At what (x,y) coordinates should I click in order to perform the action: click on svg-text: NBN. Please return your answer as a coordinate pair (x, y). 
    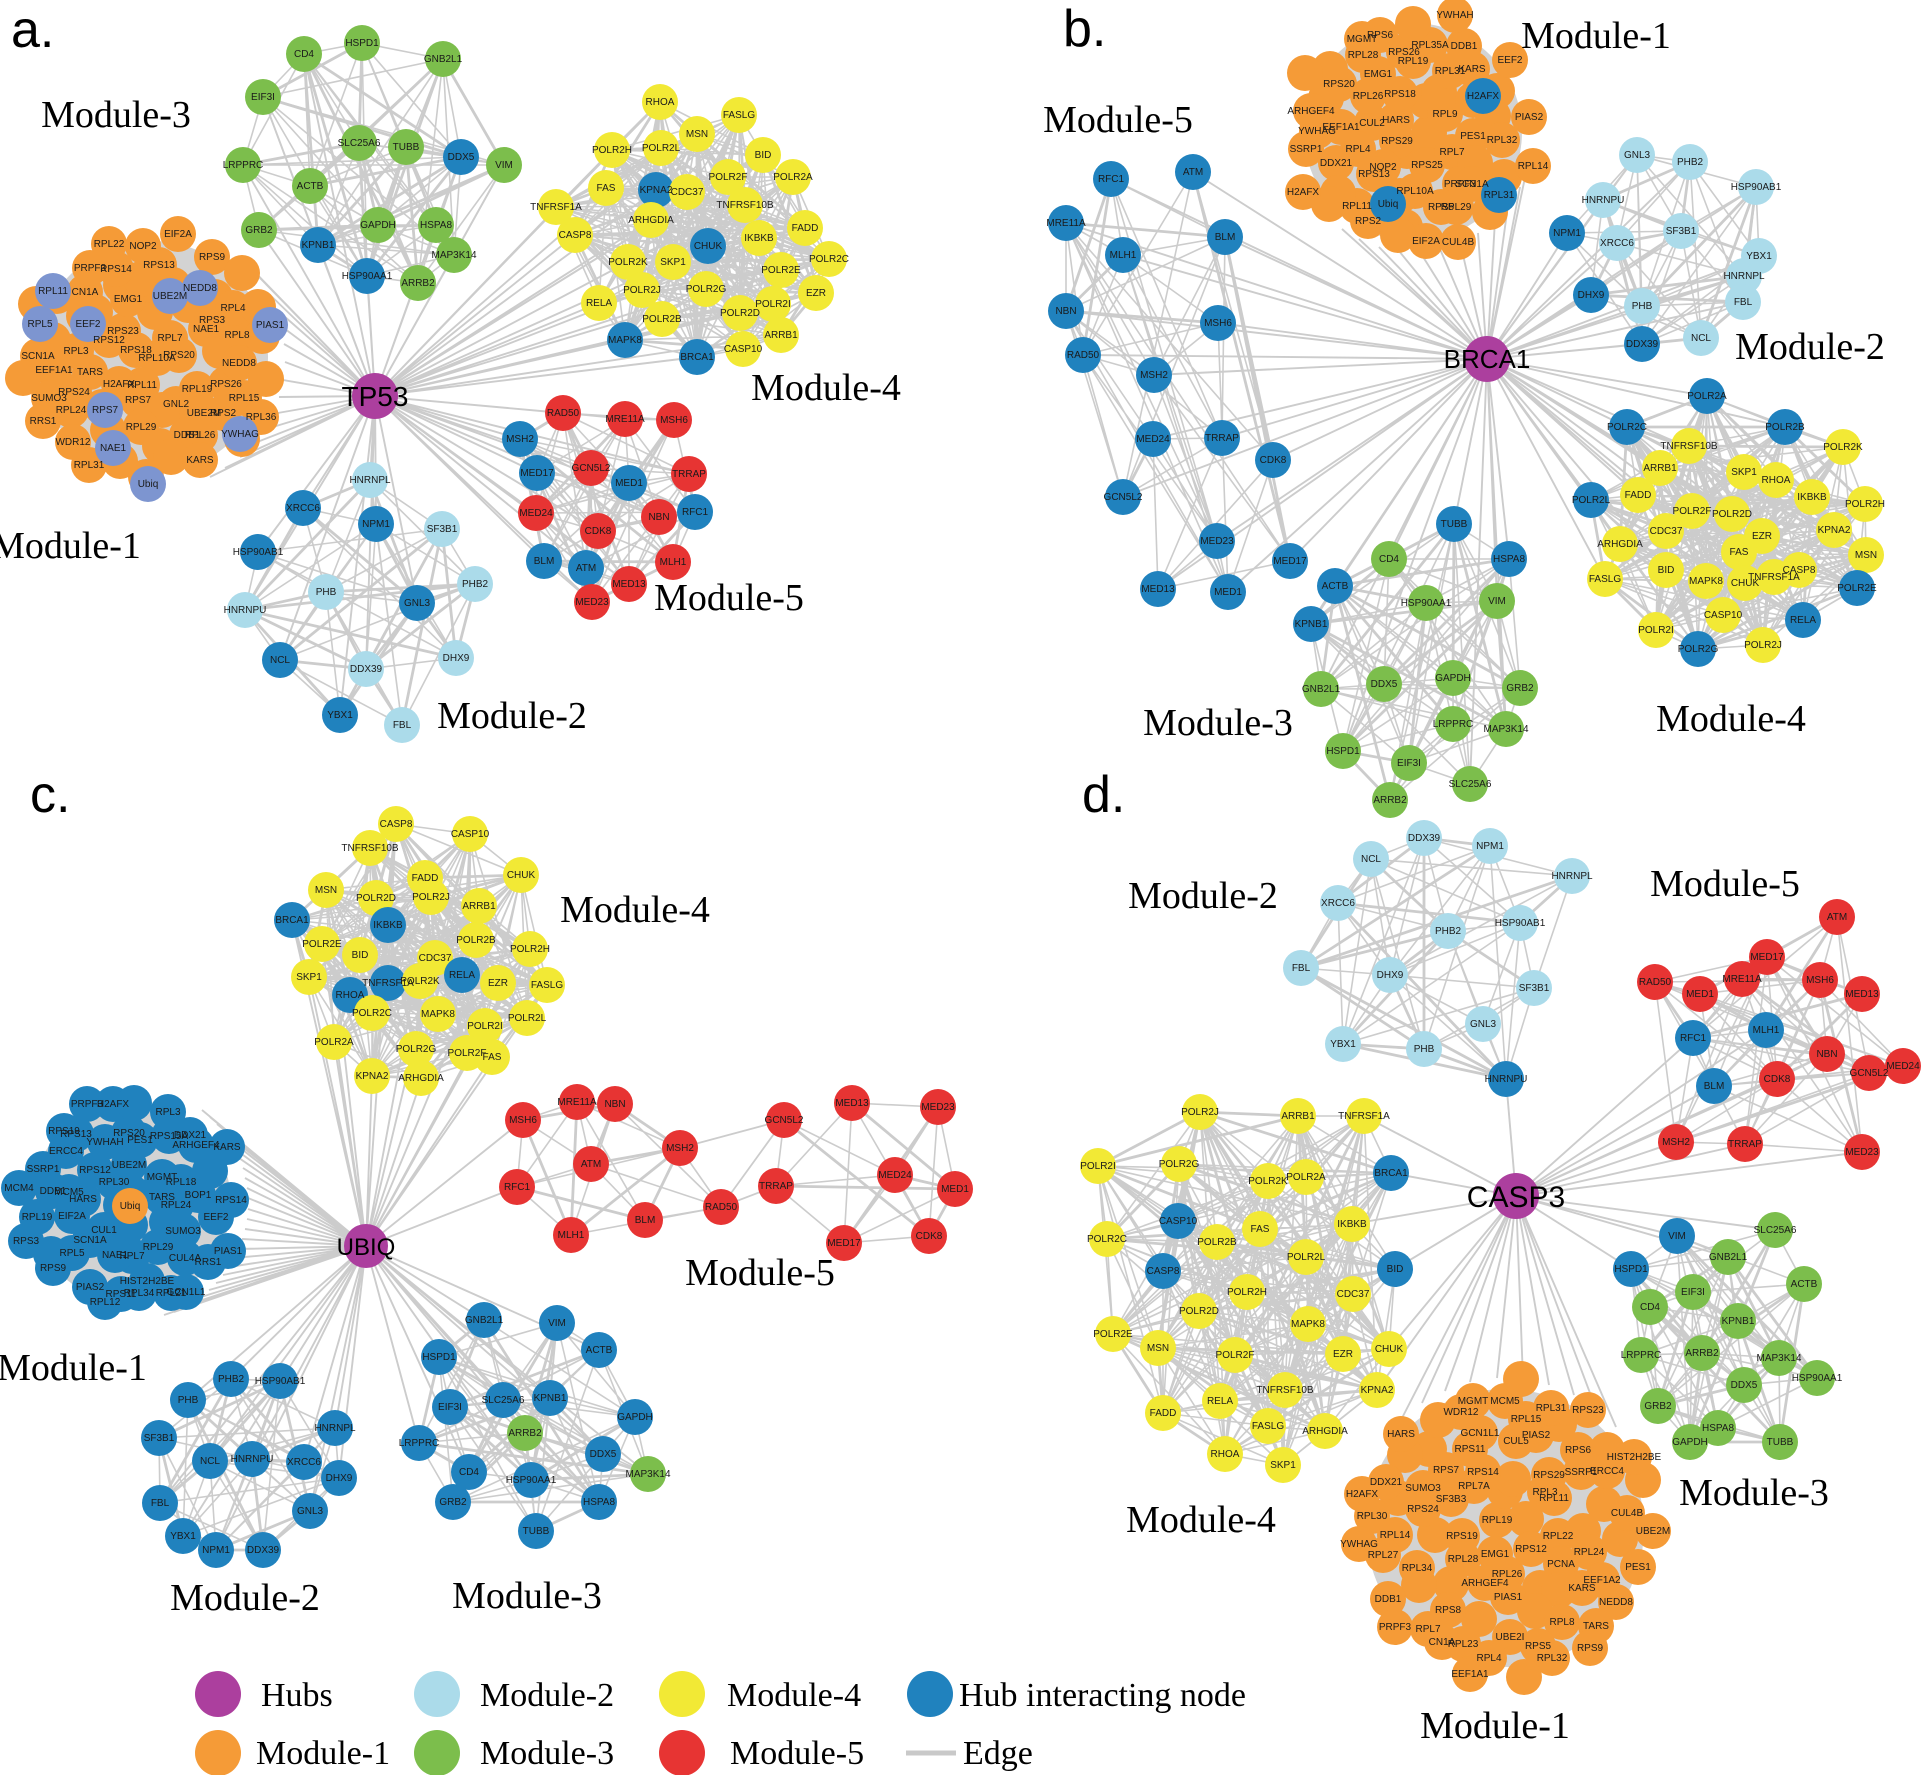
    Looking at the image, I should click on (1065, 311).